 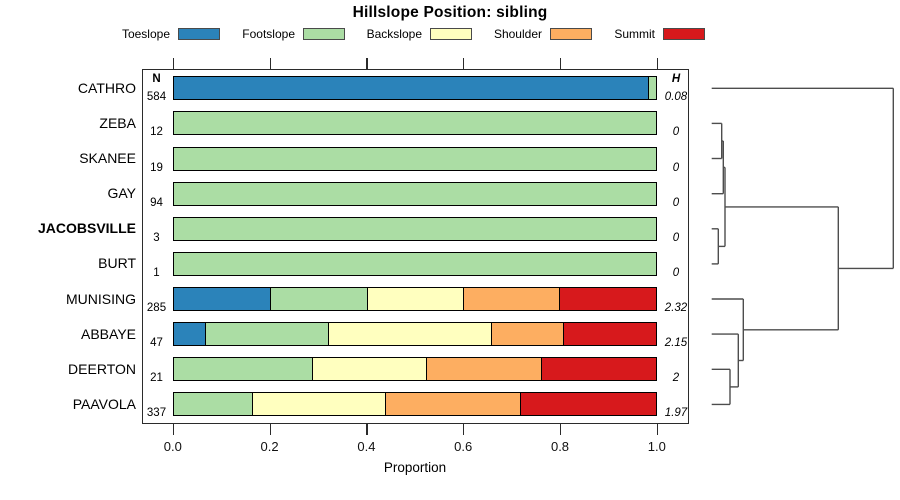 I want to click on row-label: BURT, so click(x=117, y=263).